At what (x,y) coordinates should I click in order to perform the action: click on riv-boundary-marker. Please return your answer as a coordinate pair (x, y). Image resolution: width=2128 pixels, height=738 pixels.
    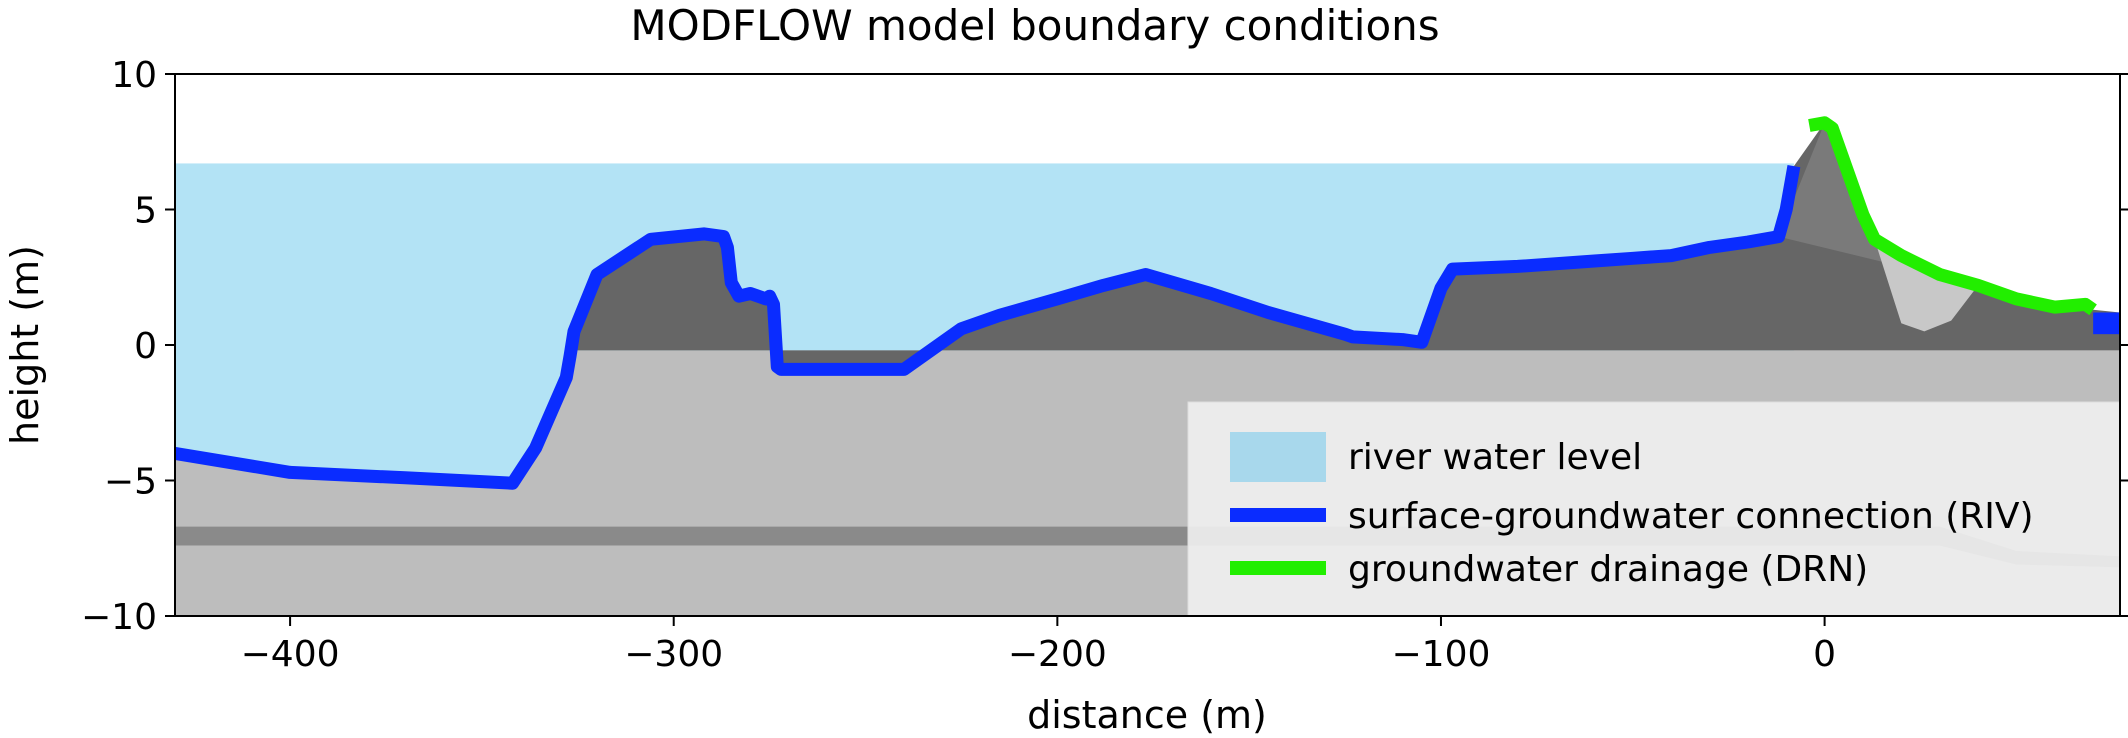
    Looking at the image, I should click on (2106, 323).